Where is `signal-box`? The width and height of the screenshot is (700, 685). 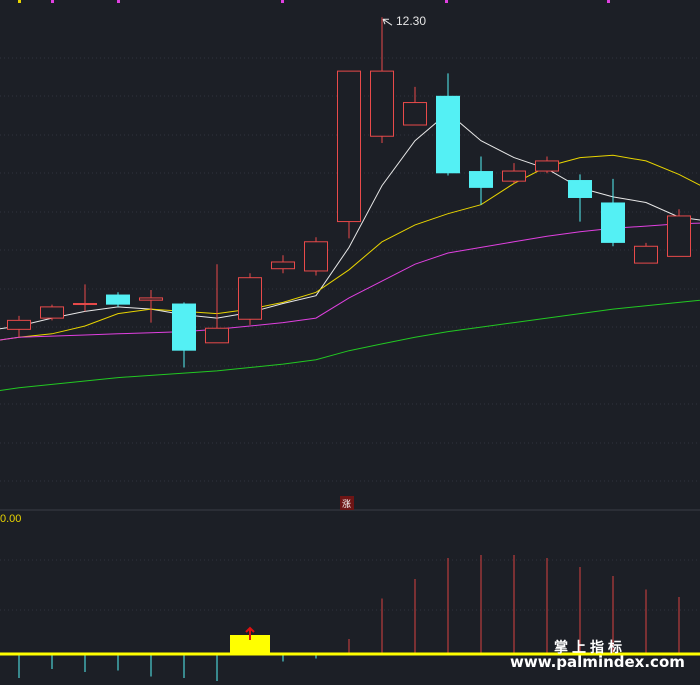
signal-box is located at coordinates (250, 644).